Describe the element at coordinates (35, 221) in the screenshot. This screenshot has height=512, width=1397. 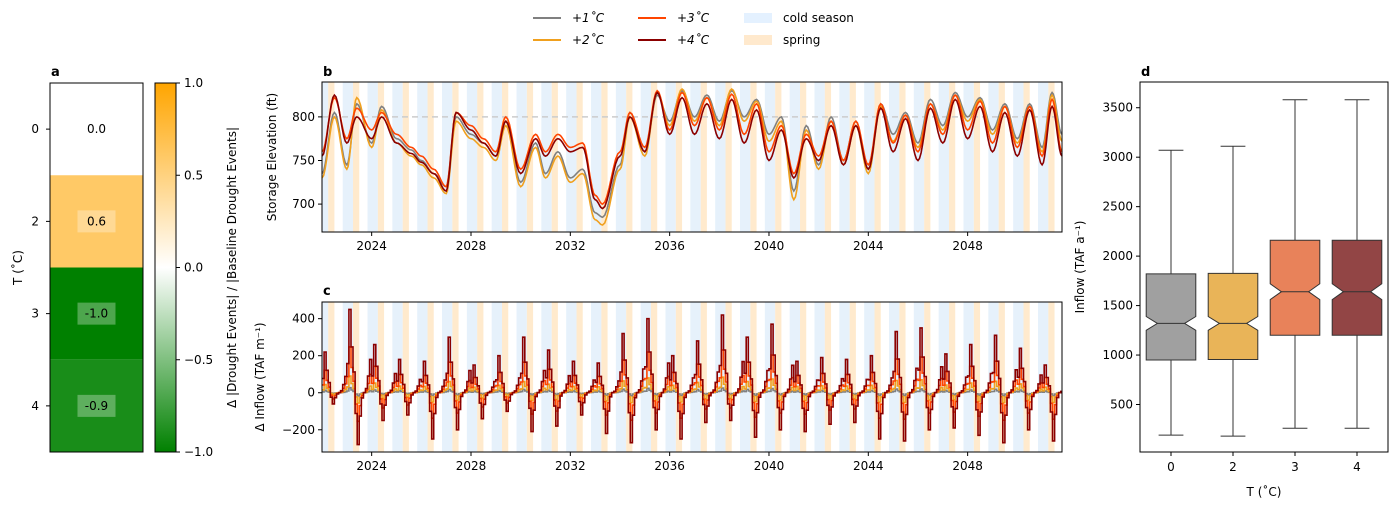
I see `row-tick-label: 2` at that location.